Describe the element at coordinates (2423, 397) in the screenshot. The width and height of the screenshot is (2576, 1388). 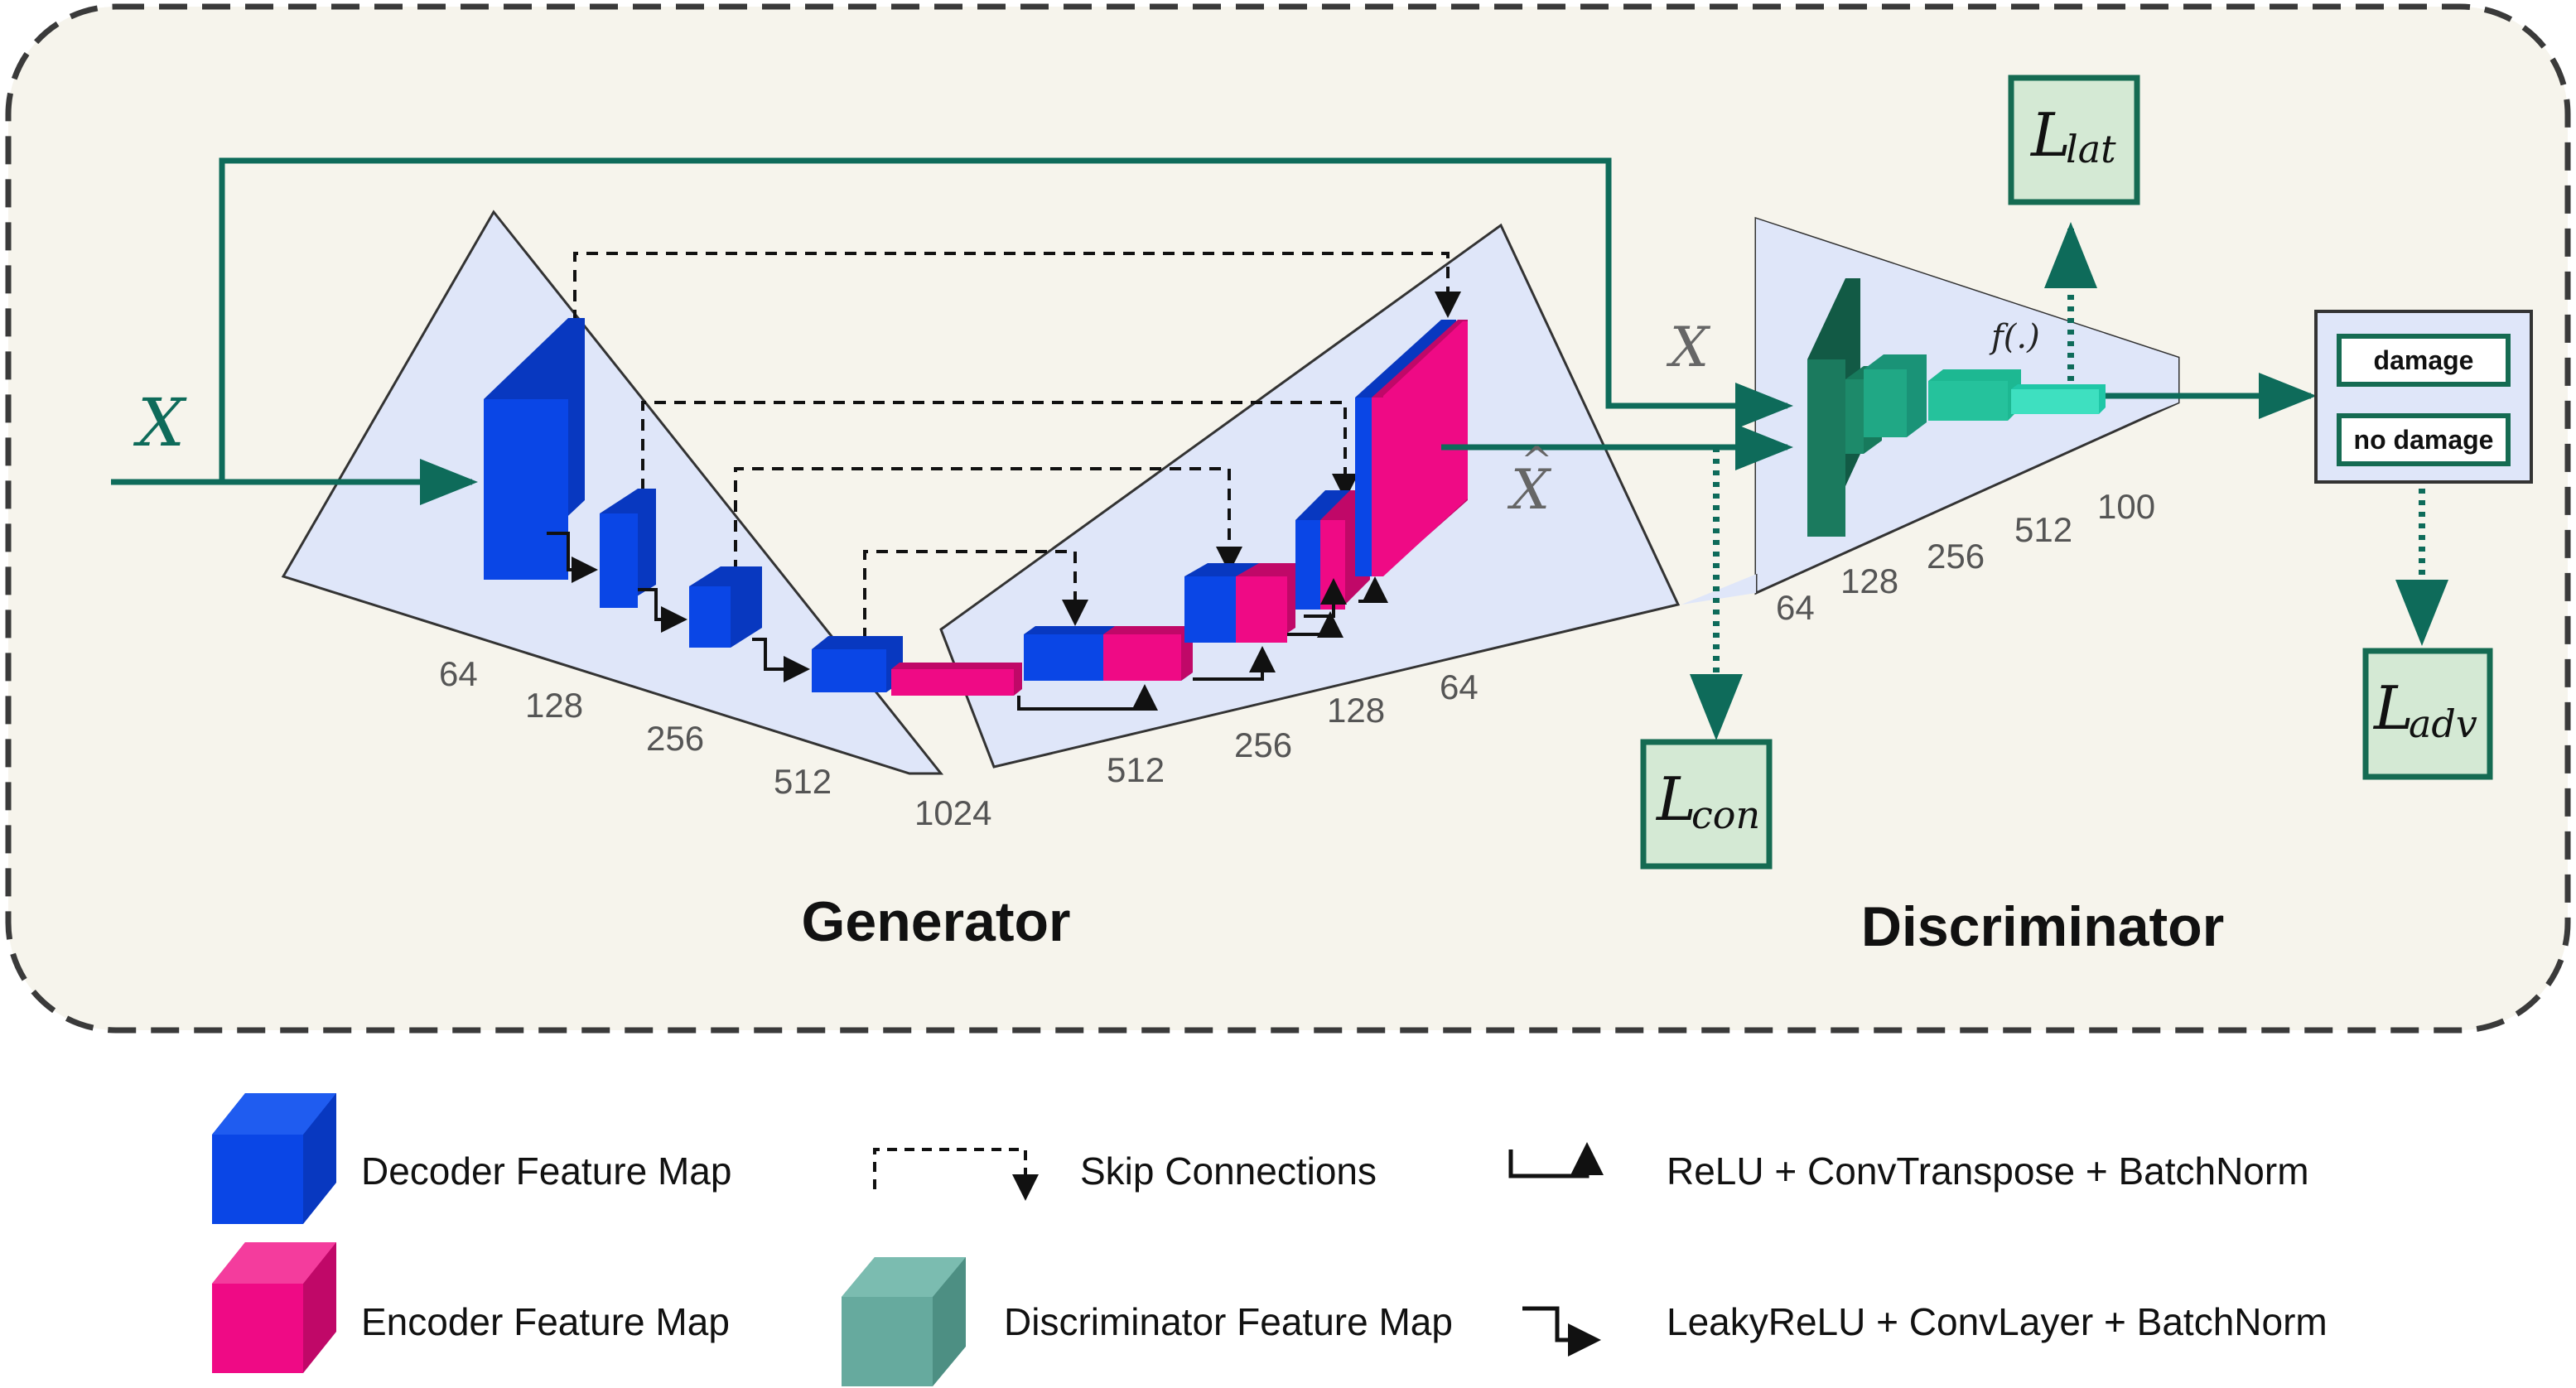
I see `output-box: damage no damage` at that location.